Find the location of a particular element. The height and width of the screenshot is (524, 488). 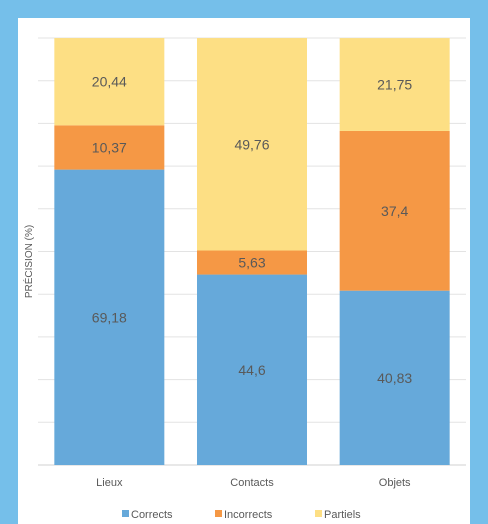

bar-corrects-objets is located at coordinates (394, 377).